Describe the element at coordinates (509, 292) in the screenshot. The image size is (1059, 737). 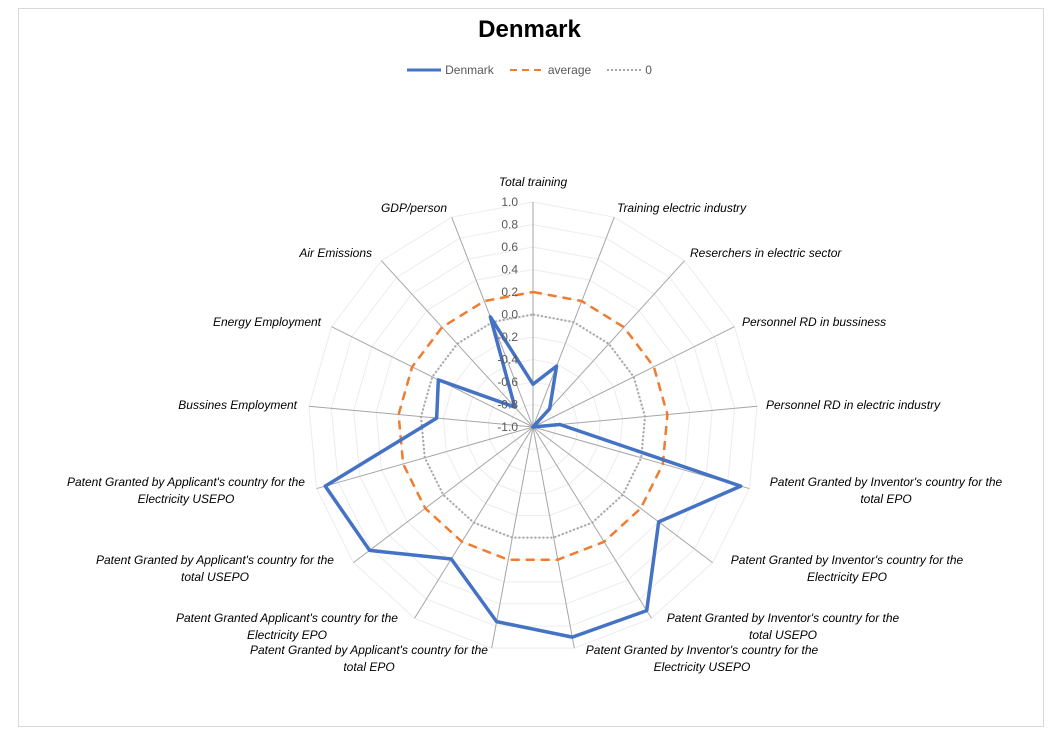
I see `tick-label: 0.2` at that location.